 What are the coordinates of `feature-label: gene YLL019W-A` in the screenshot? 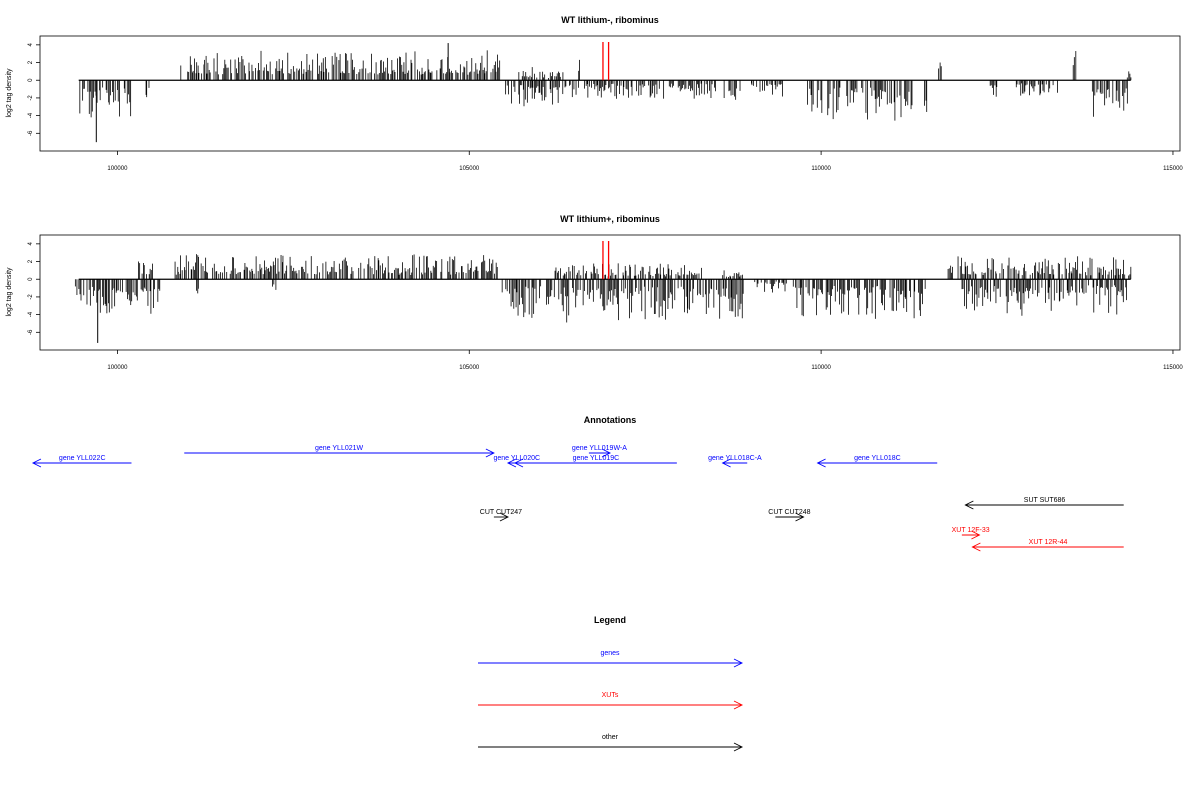 It's located at (599, 448).